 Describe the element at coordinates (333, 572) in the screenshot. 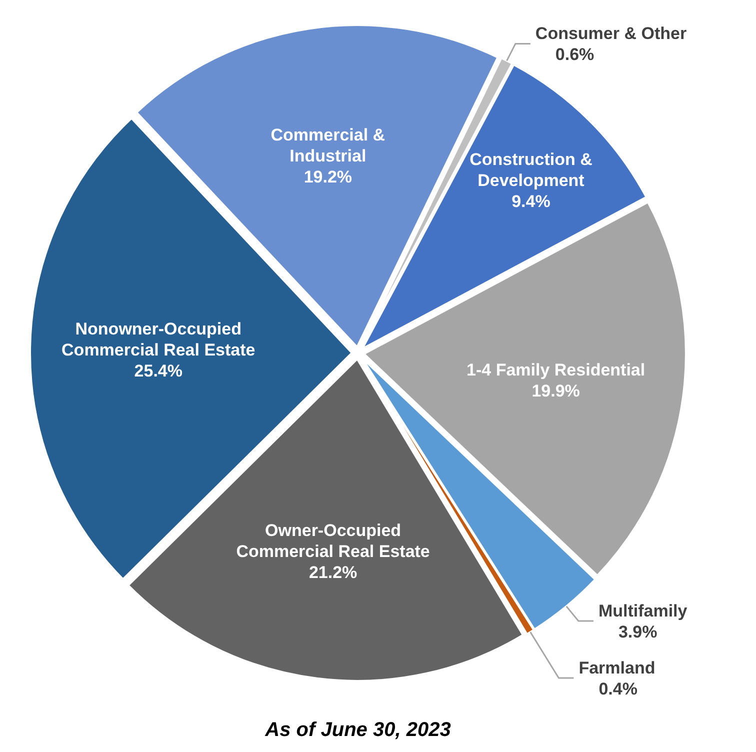

I see `data-label: 21.2%` at that location.